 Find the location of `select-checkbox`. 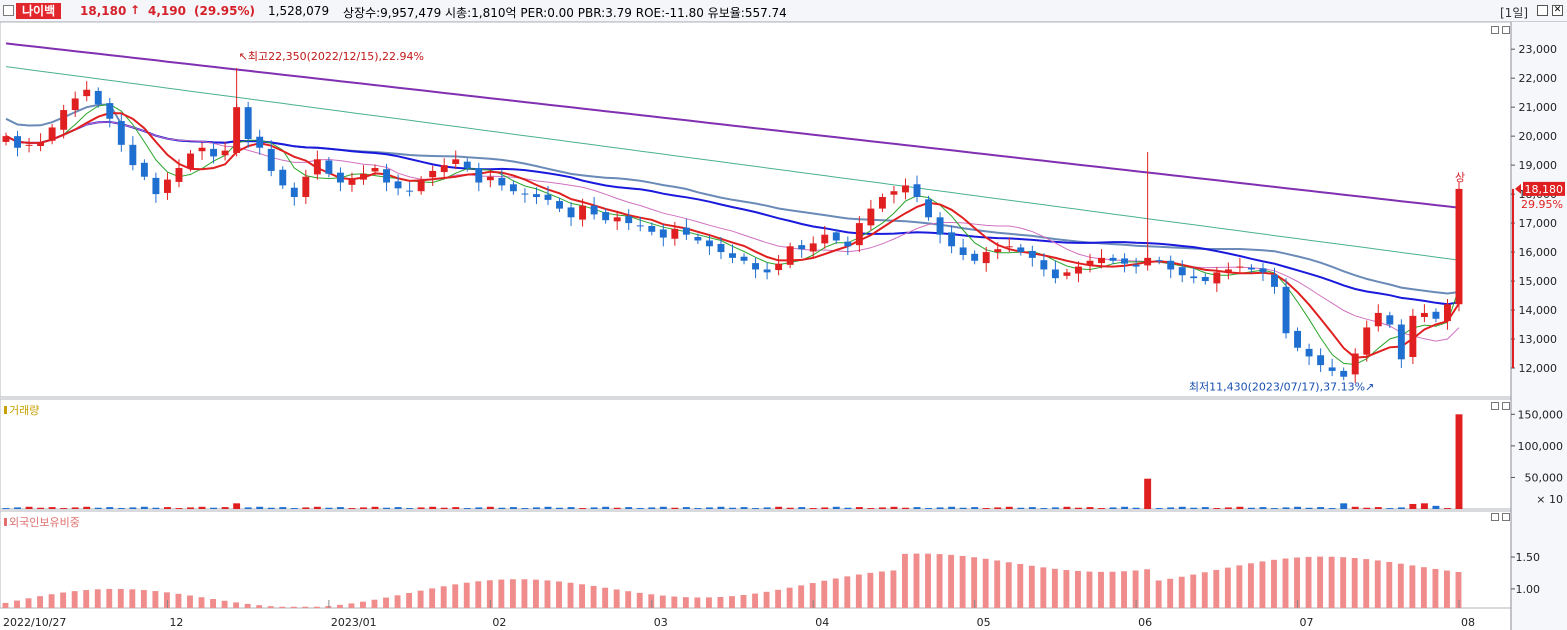

select-checkbox is located at coordinates (8, 10).